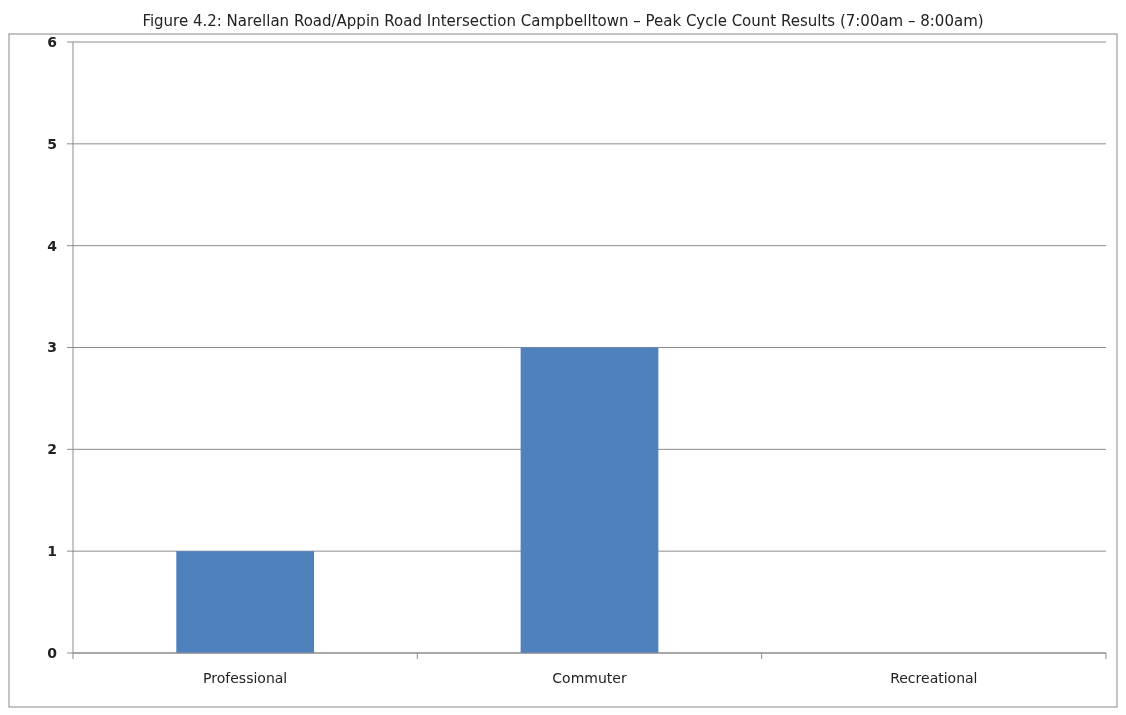 The image size is (1126, 715). What do you see at coordinates (52, 347) in the screenshot?
I see `y-tick-label: 3` at bounding box center [52, 347].